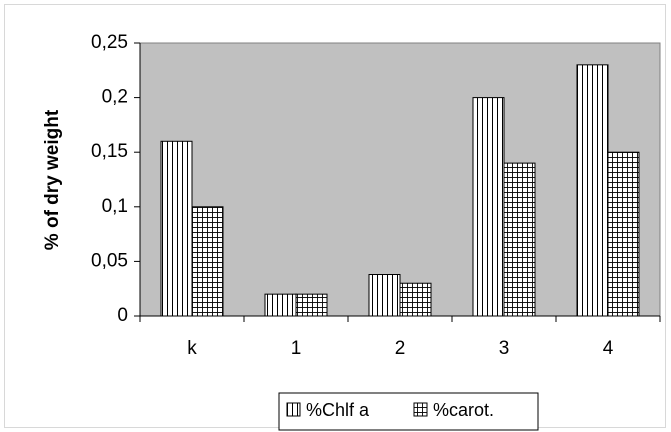  I want to click on y-tick-label: 0, so click(122, 315).